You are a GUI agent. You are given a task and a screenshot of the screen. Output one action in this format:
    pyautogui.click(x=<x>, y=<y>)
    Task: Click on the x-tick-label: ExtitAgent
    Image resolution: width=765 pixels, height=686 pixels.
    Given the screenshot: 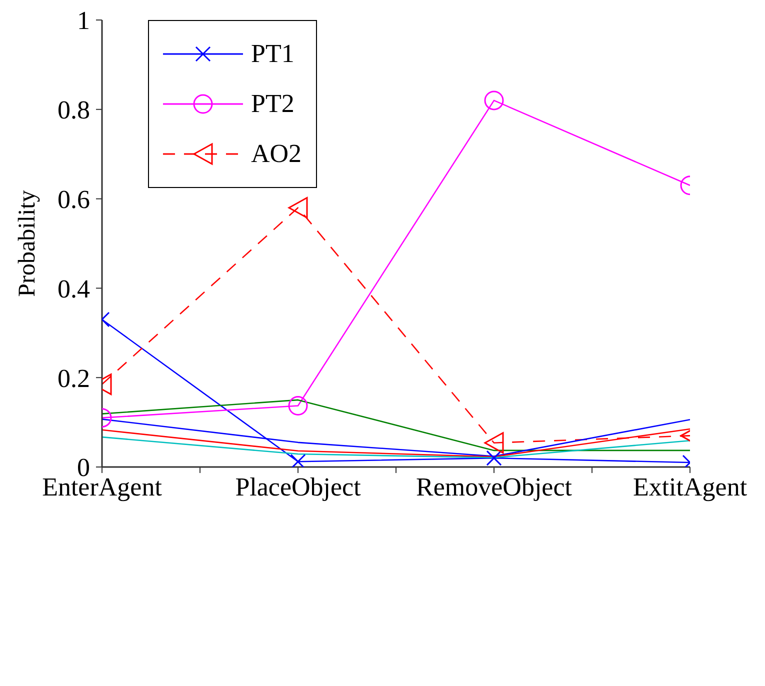 What is the action you would take?
    pyautogui.click(x=690, y=487)
    